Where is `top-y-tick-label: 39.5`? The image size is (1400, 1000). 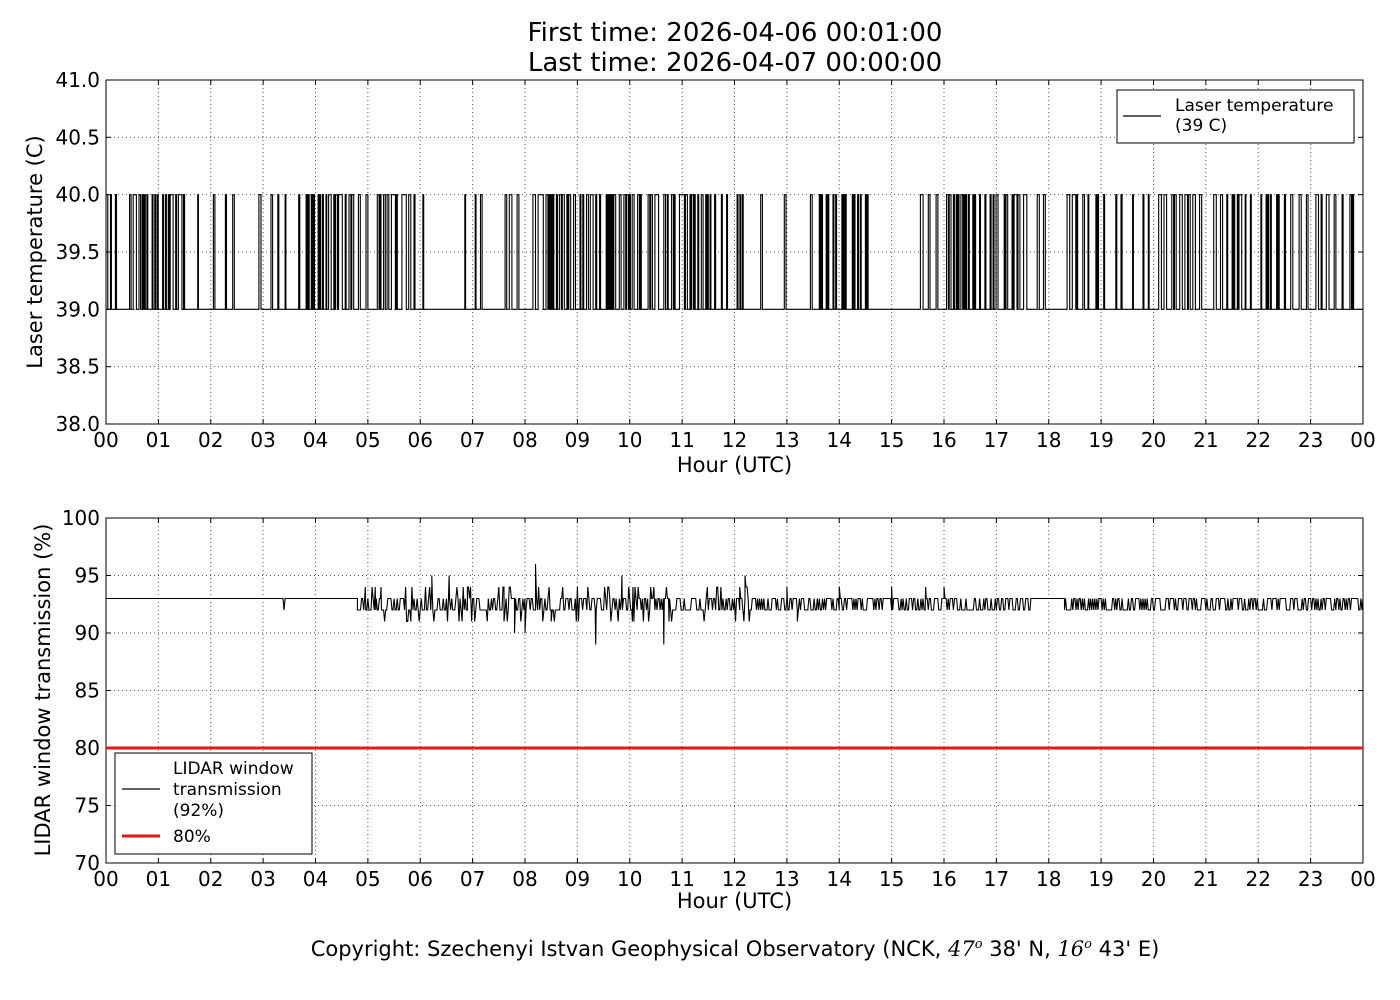
top-y-tick-label: 39.5 is located at coordinates (77, 252).